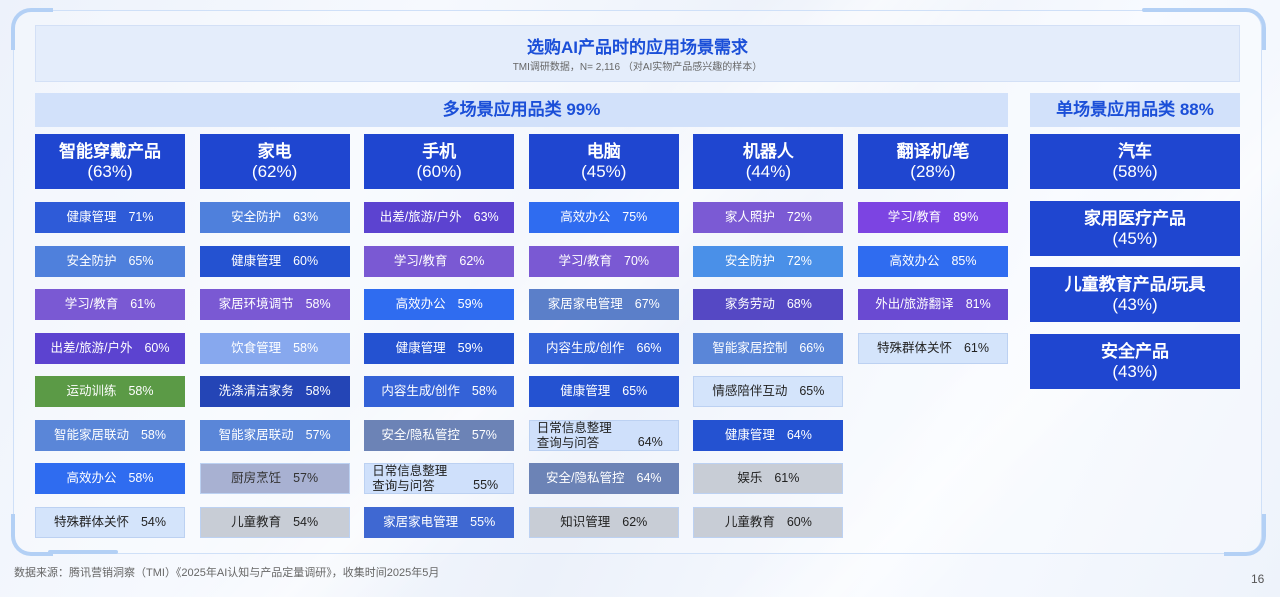 This screenshot has height=597, width=1280. I want to click on page-number: 16, so click(1258, 579).